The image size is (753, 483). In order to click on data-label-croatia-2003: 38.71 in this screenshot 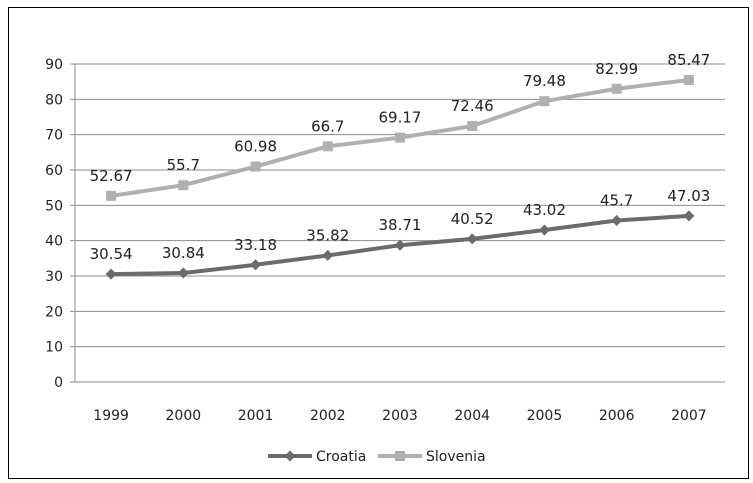, I will do `click(400, 225)`.